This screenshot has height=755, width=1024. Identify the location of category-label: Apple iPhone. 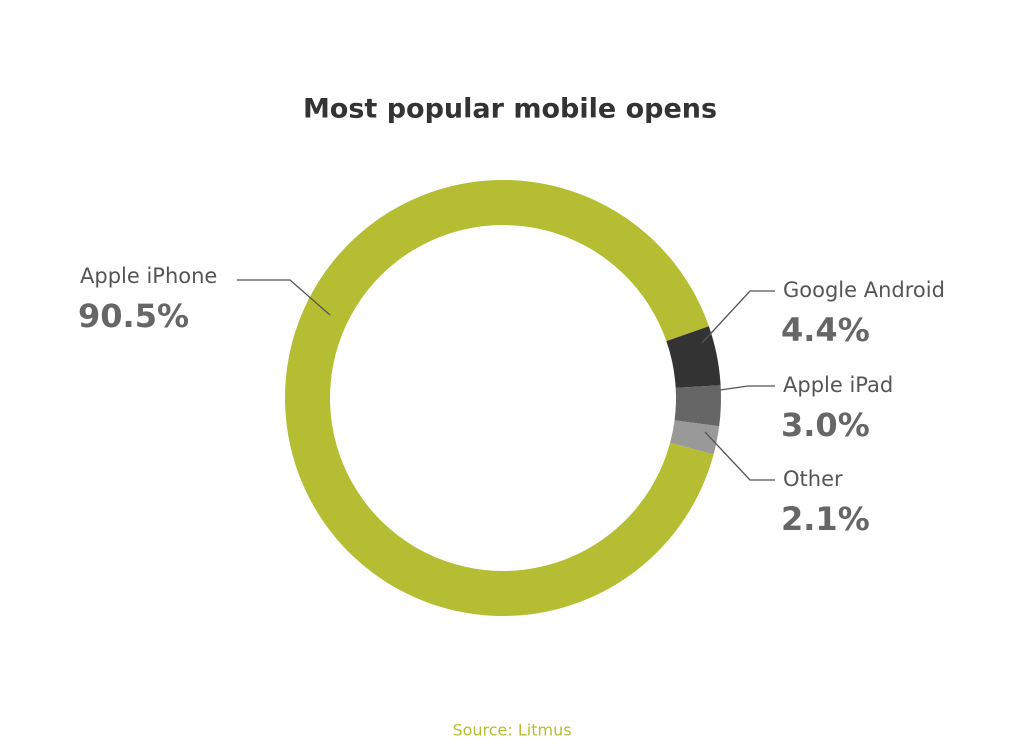
(148, 276).